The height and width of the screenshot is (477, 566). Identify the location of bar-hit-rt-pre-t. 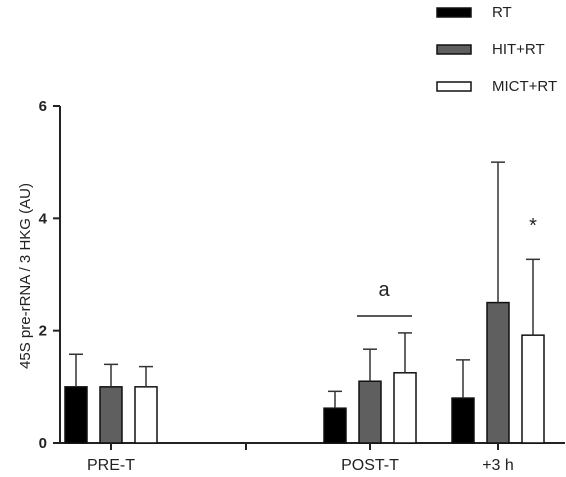
(111, 415).